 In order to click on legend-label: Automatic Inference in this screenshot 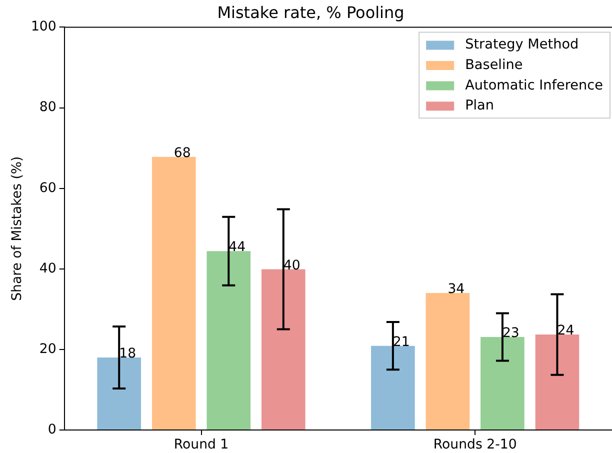, I will do `click(534, 85)`.